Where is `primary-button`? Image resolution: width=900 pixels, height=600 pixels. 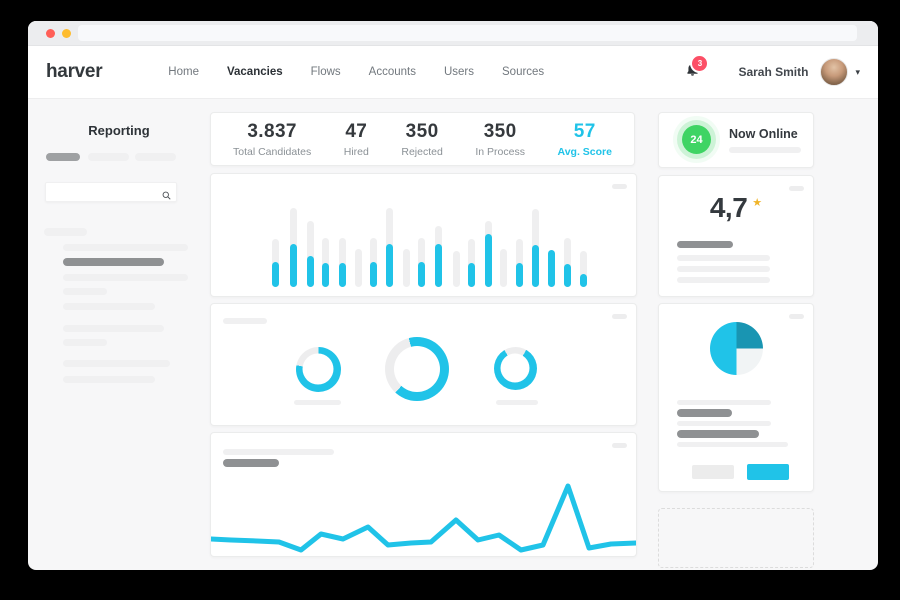
primary-button is located at coordinates (768, 472).